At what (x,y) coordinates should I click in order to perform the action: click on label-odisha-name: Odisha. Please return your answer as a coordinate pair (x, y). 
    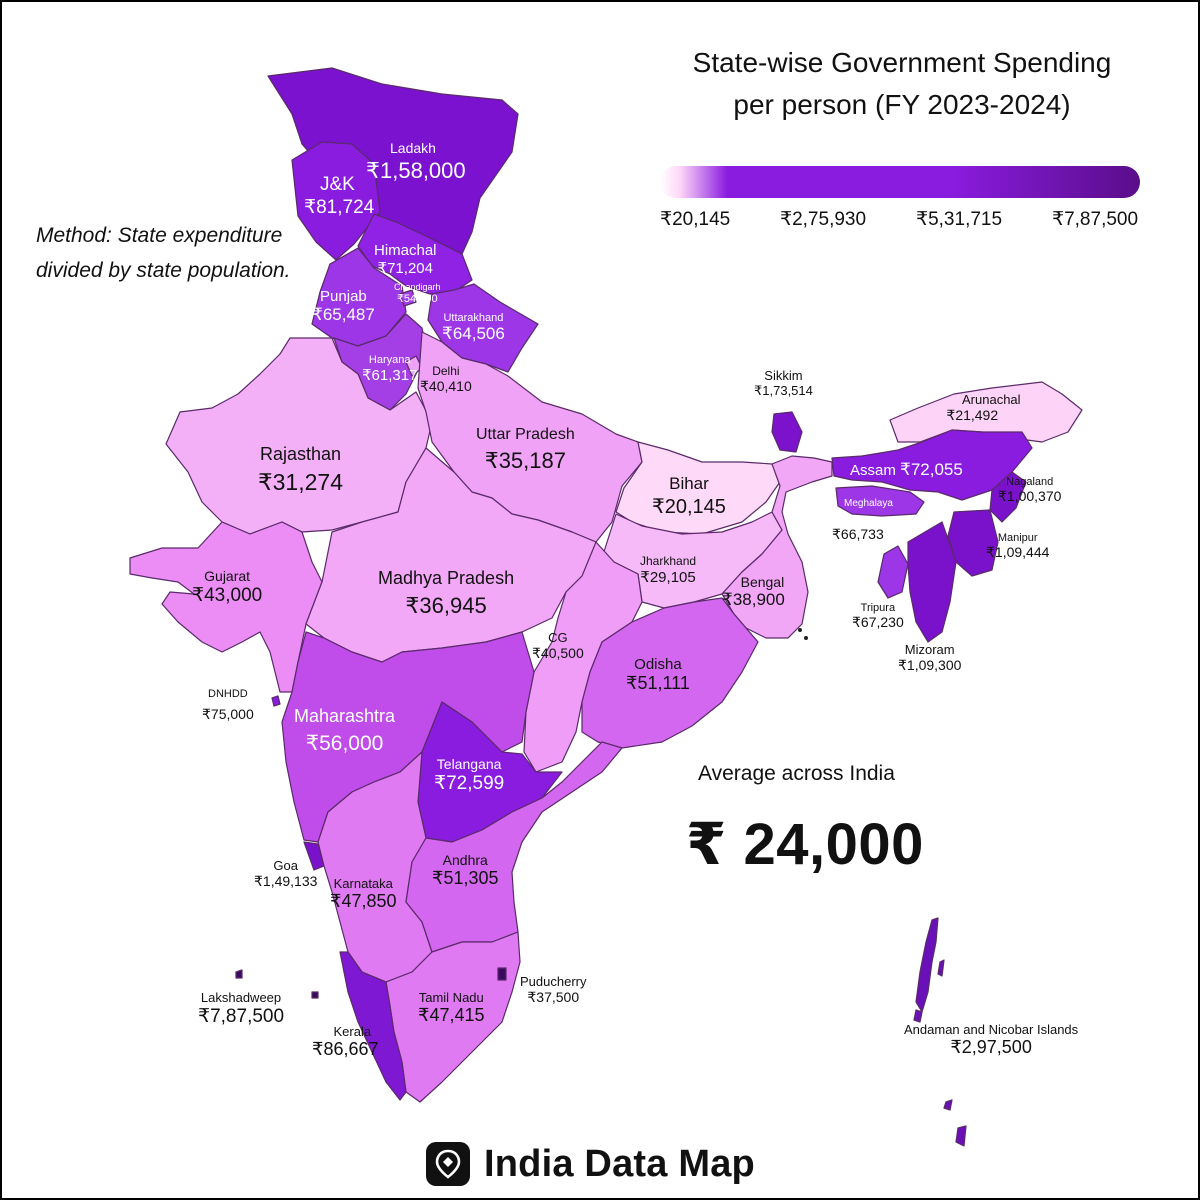
    Looking at the image, I should click on (658, 664).